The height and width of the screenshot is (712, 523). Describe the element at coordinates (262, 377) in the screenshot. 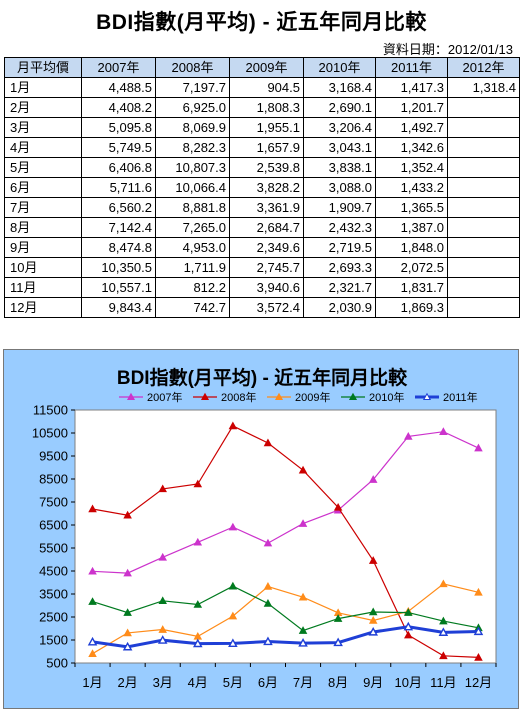

I see `chart-title: BDI指數(月平均) - 近五年同月比較` at that location.